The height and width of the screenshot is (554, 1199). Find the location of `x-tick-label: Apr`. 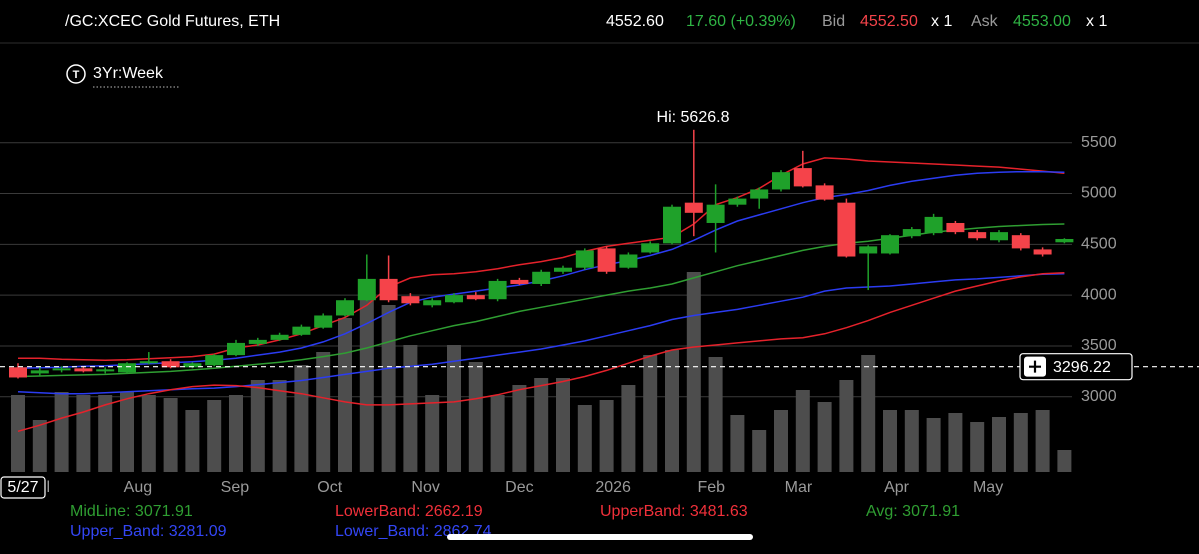

x-tick-label: Apr is located at coordinates (897, 487).